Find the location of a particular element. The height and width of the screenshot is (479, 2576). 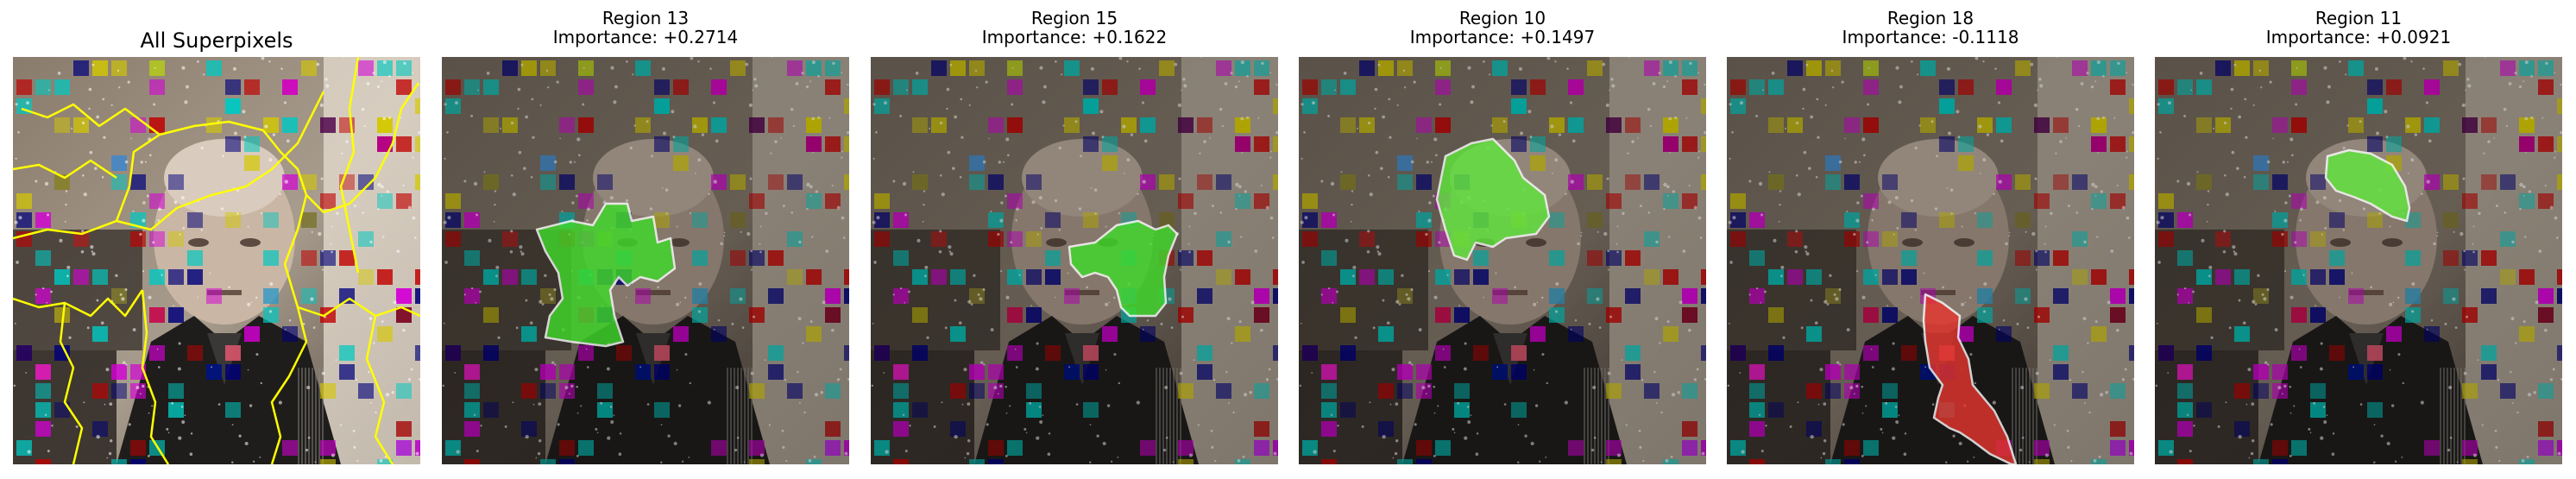

importance-label: Importance: +0.0921 is located at coordinates (2359, 37).